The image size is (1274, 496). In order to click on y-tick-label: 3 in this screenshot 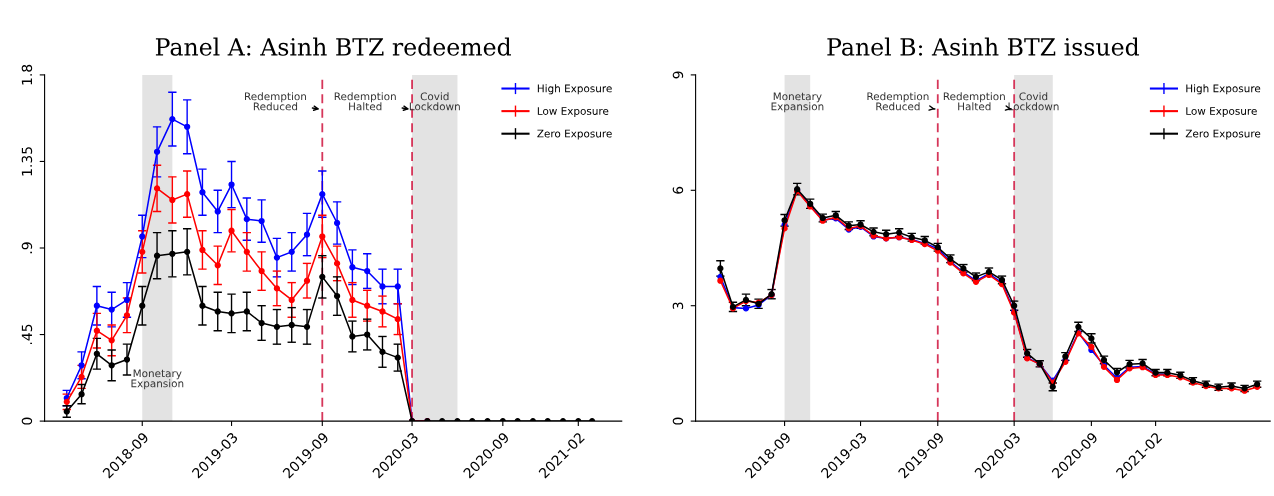, I will do `click(678, 306)`.